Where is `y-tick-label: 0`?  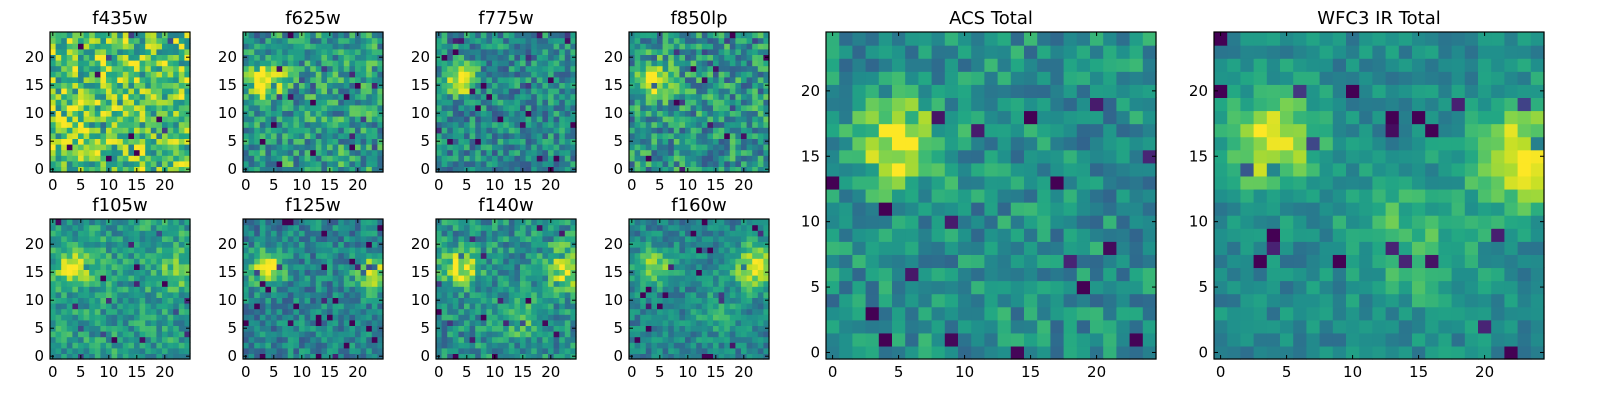
y-tick-label: 0 is located at coordinates (39, 169).